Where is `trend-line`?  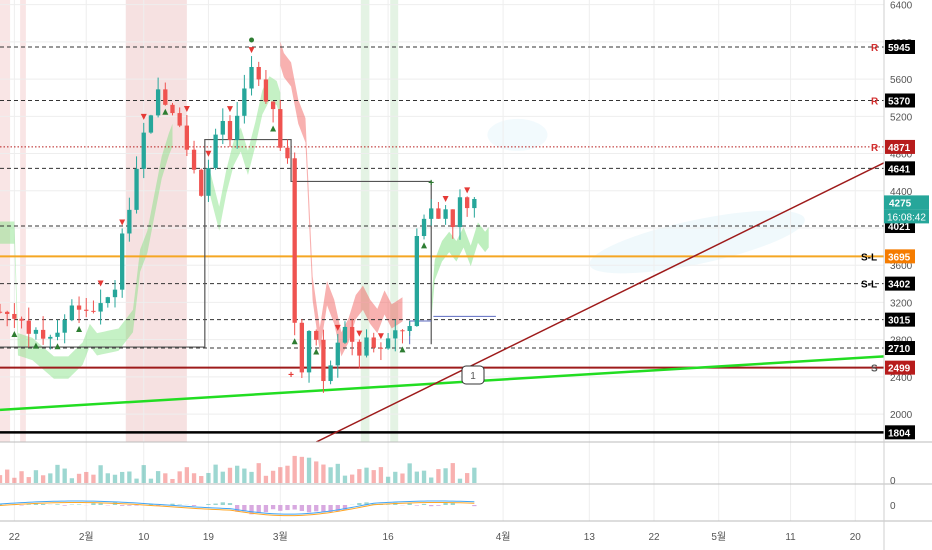 trend-line is located at coordinates (442, 383).